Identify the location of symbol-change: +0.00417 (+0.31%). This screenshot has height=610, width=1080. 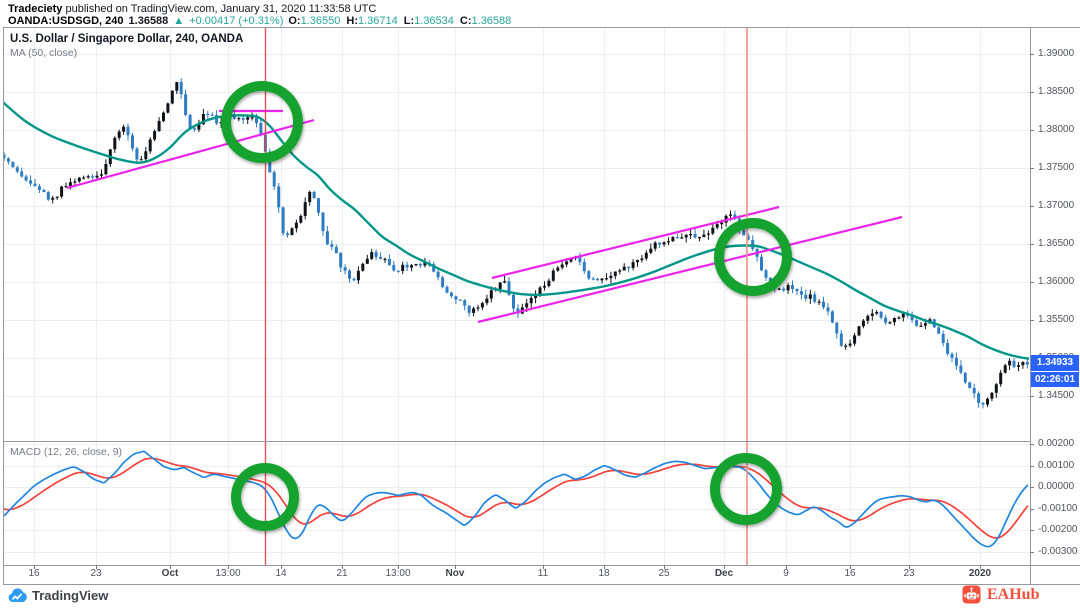
(236, 21).